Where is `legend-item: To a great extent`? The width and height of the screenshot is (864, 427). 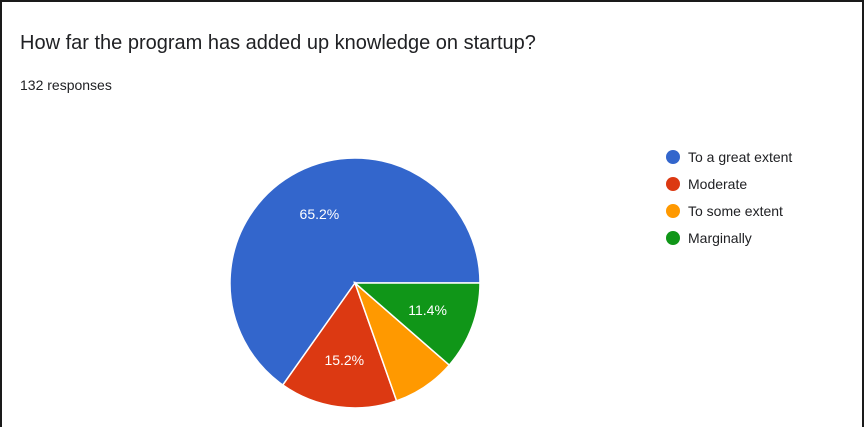 legend-item: To a great extent is located at coordinates (729, 156).